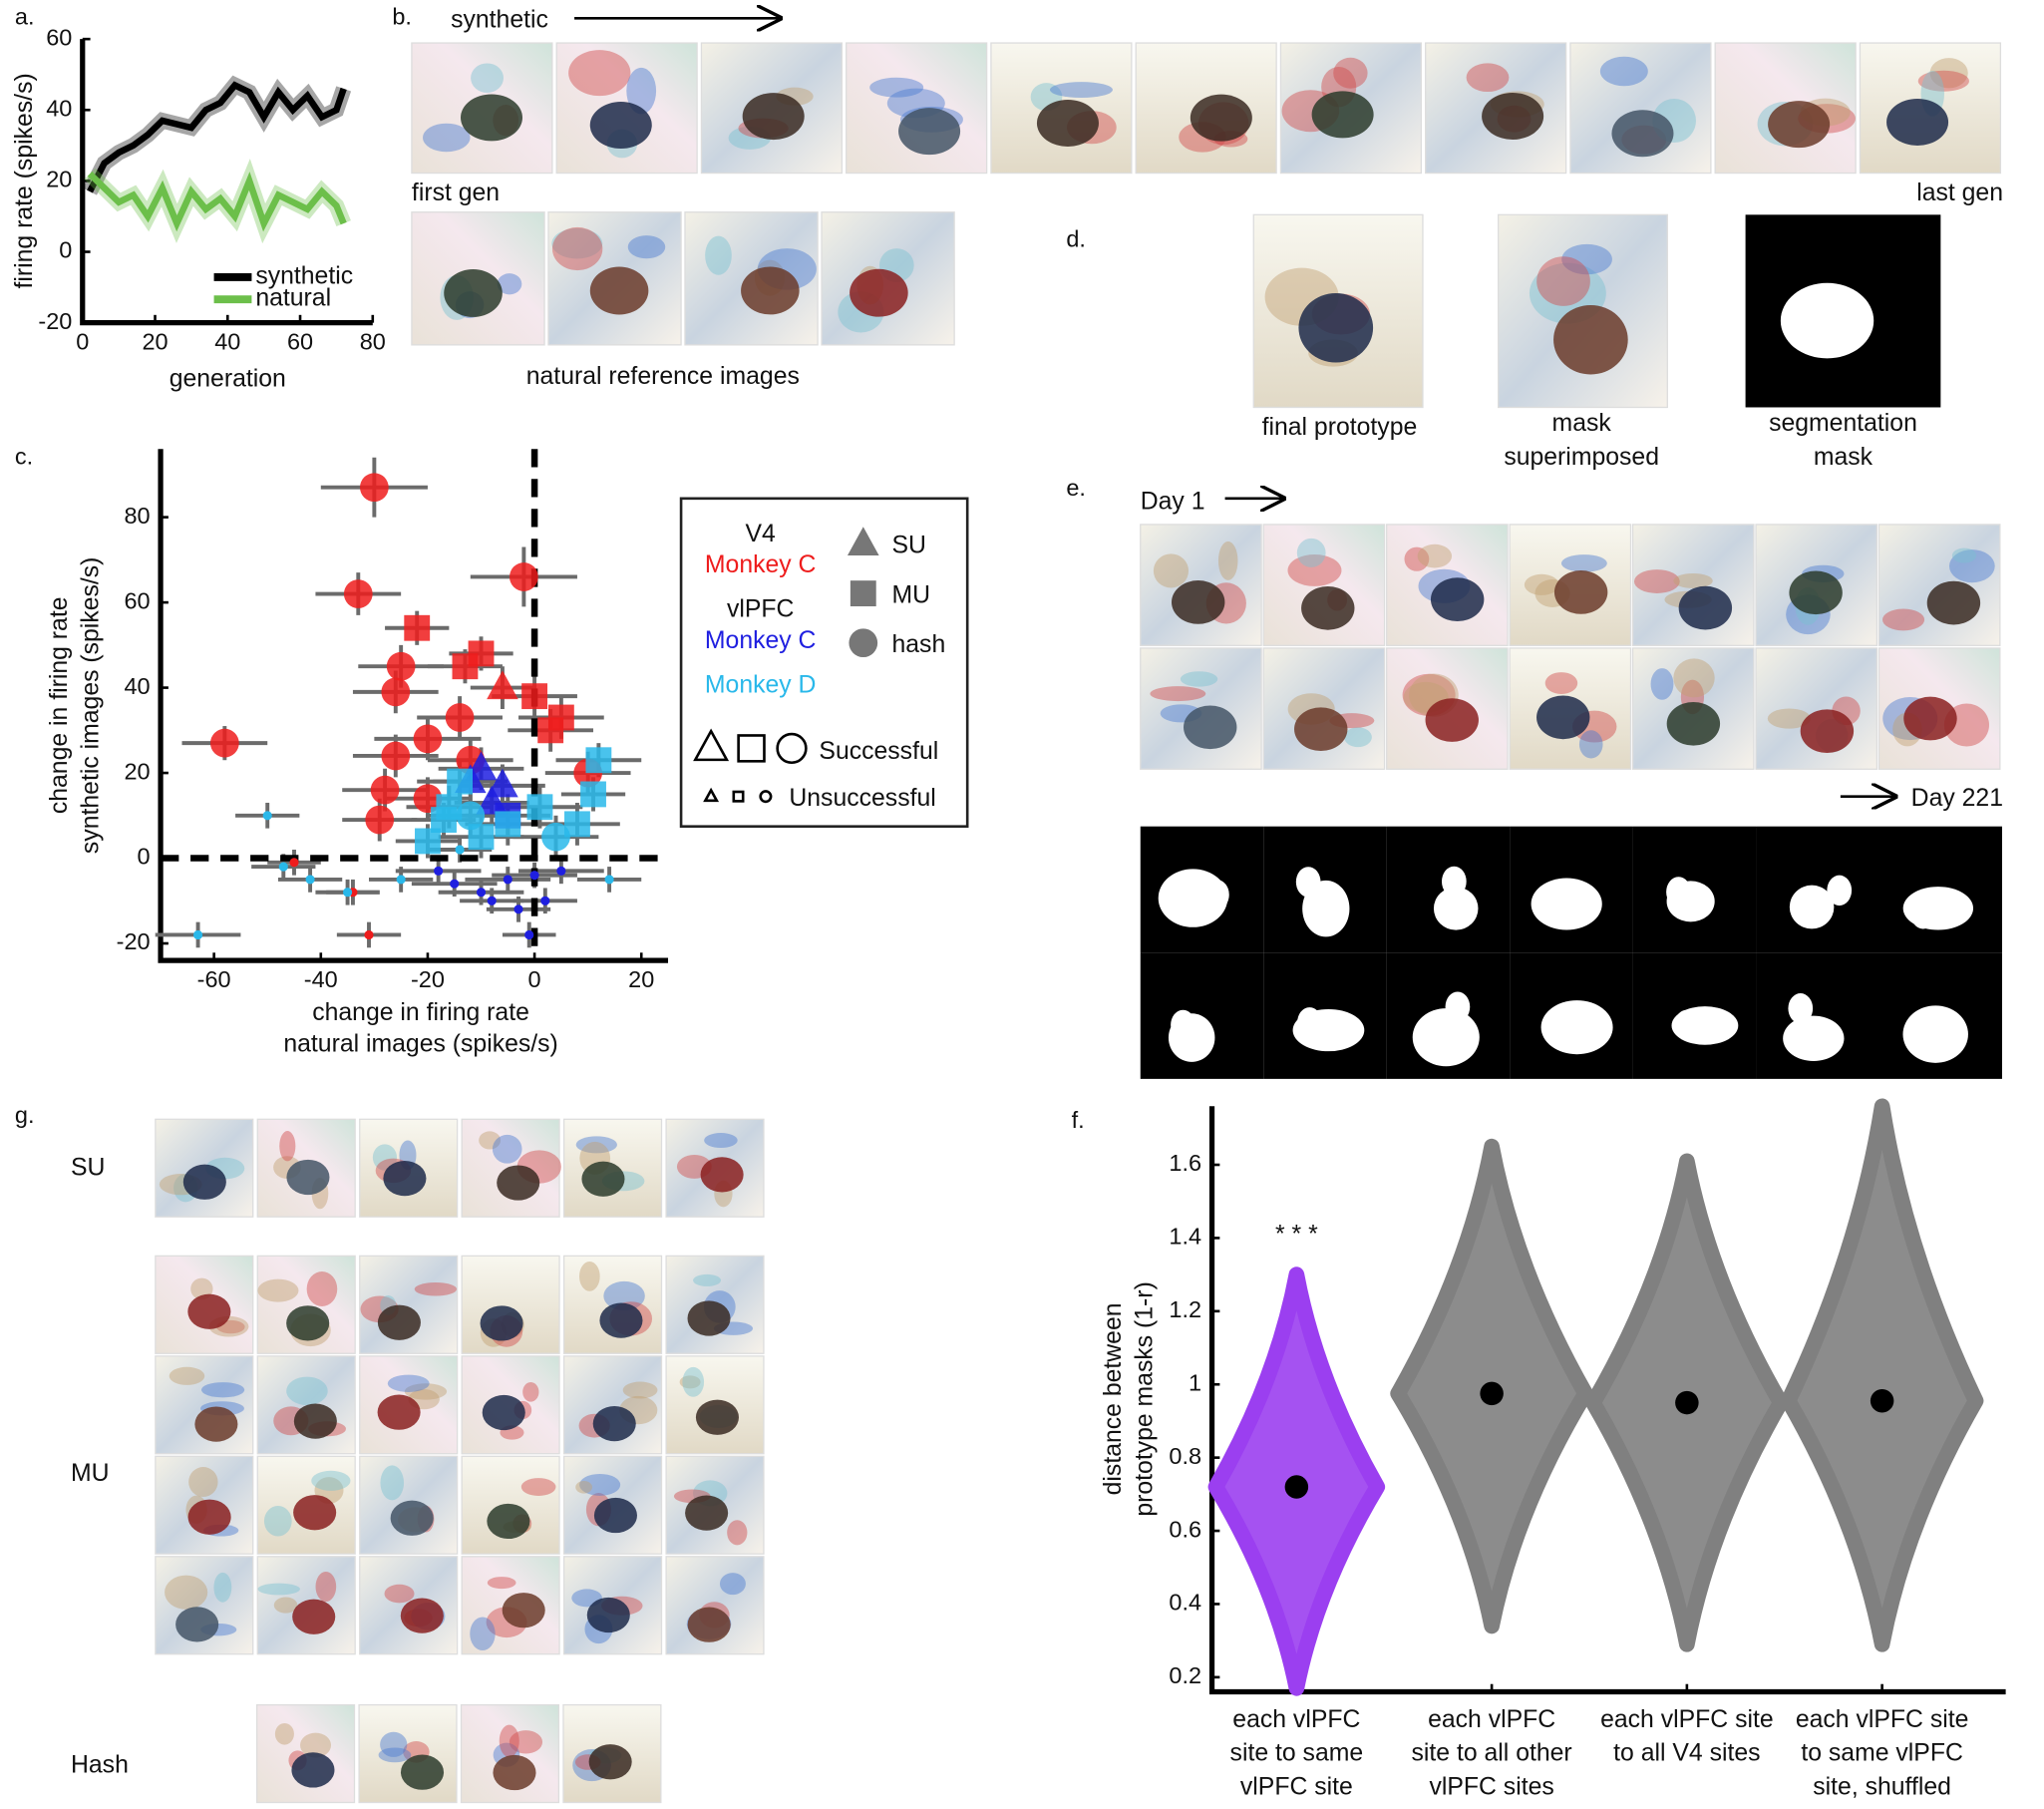  I want to click on panel-label: a., so click(25, 16).